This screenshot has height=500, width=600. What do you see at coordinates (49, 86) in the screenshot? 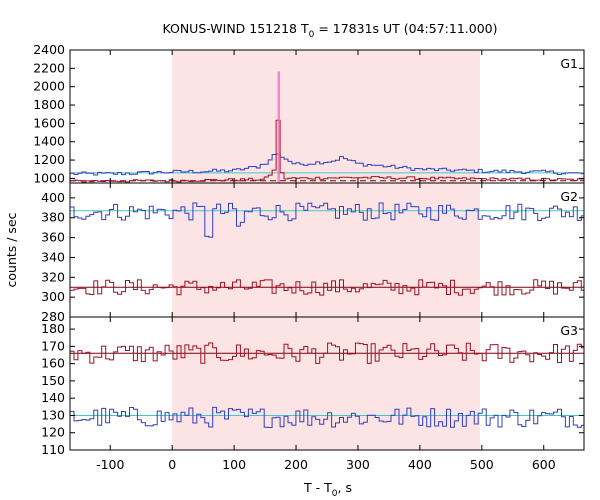
I see `y-tick-label: 2000` at bounding box center [49, 86].